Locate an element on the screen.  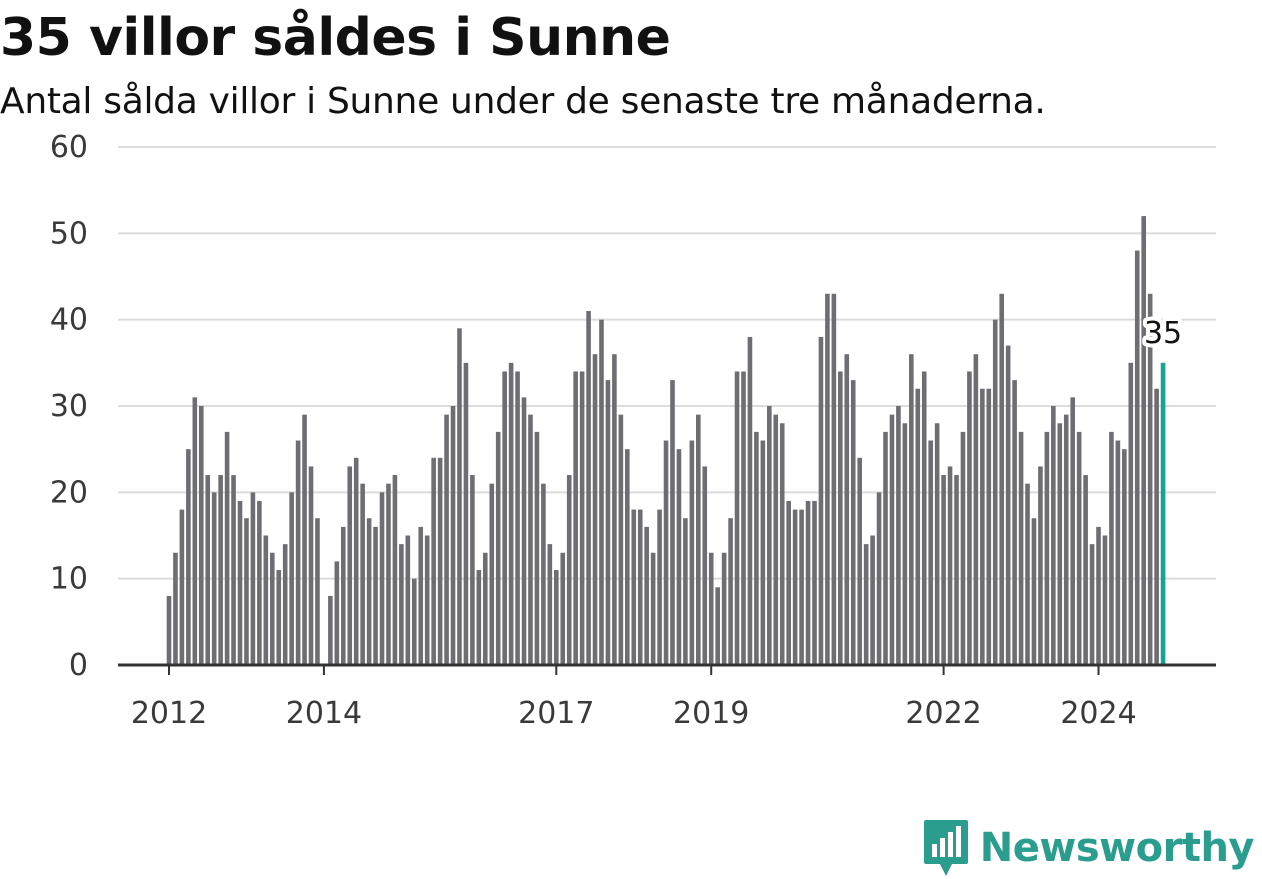
data-labels: 35 is located at coordinates (1163, 333).